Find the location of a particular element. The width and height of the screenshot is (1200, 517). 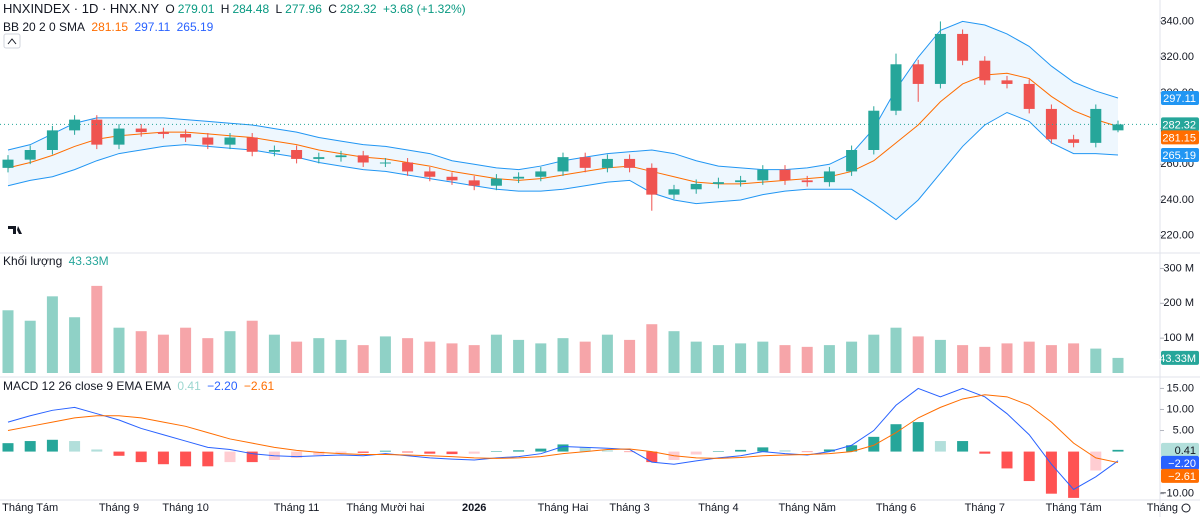

collapse-button is located at coordinates (12, 41).